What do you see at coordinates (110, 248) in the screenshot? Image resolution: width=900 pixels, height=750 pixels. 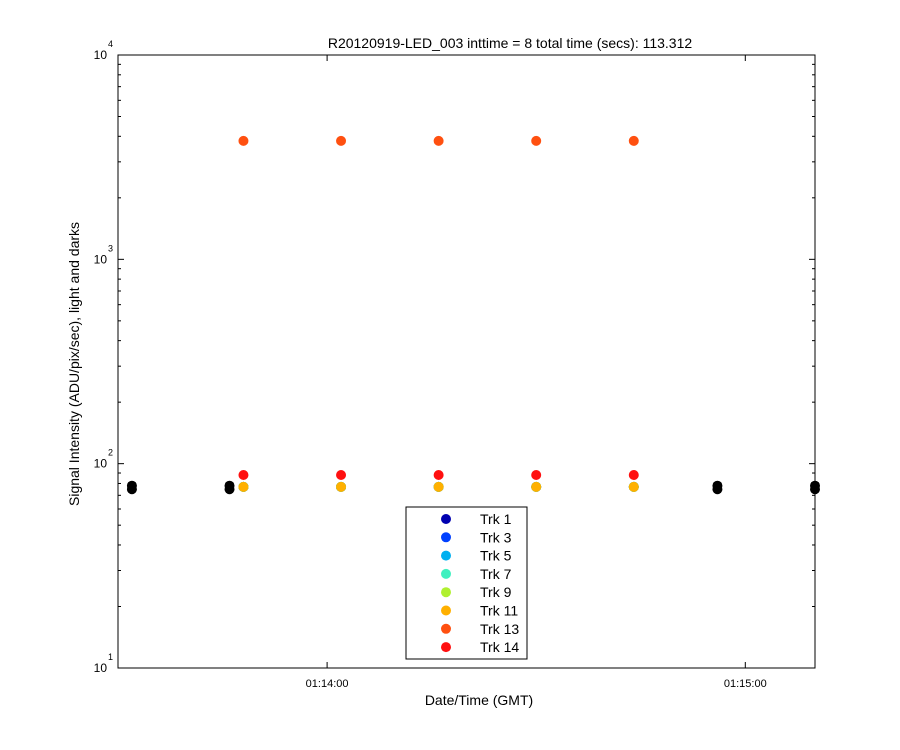 I see `y-tick-exponent: 3` at bounding box center [110, 248].